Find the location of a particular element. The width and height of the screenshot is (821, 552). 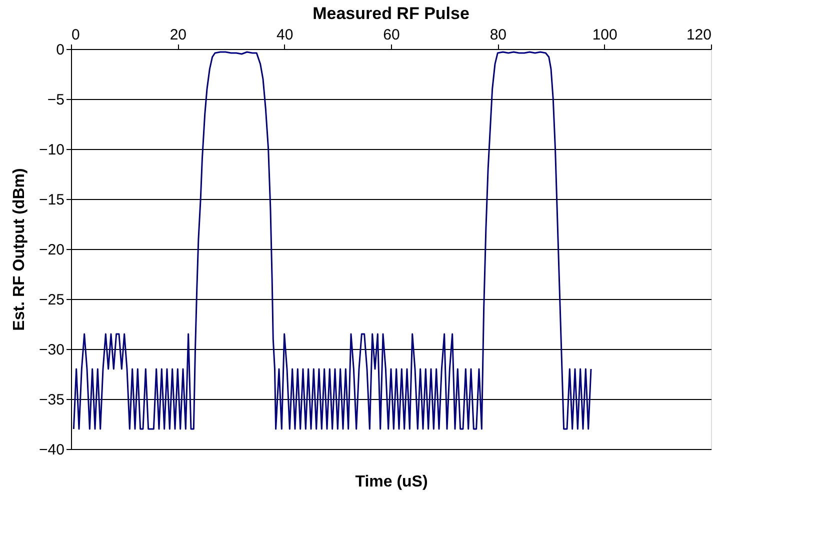

y-tick-label: −15 is located at coordinates (51, 200).